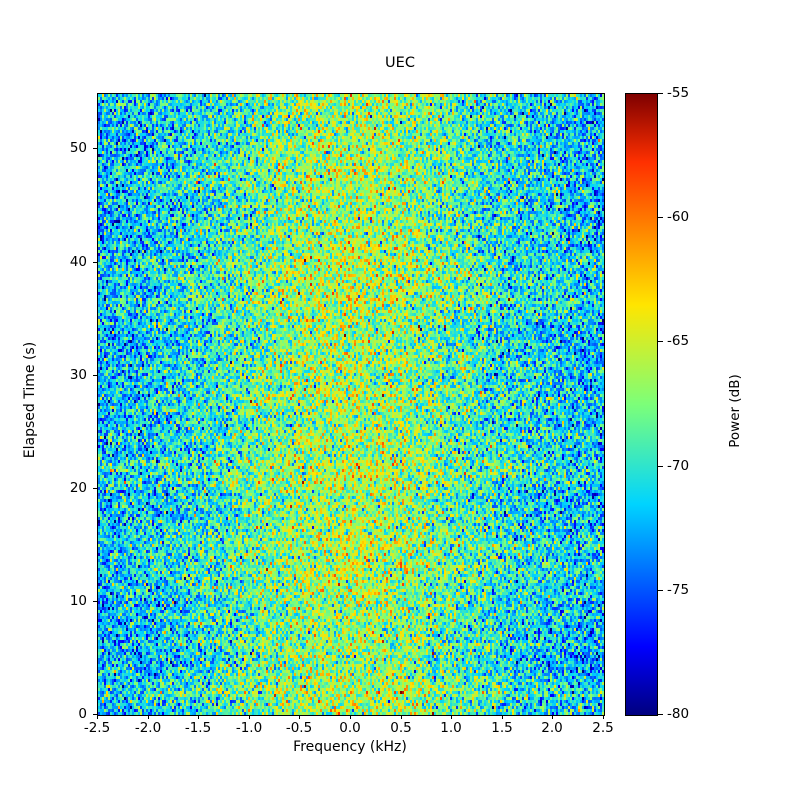 Image resolution: width=800 pixels, height=800 pixels. I want to click on colorbar-gradient, so click(641, 404).